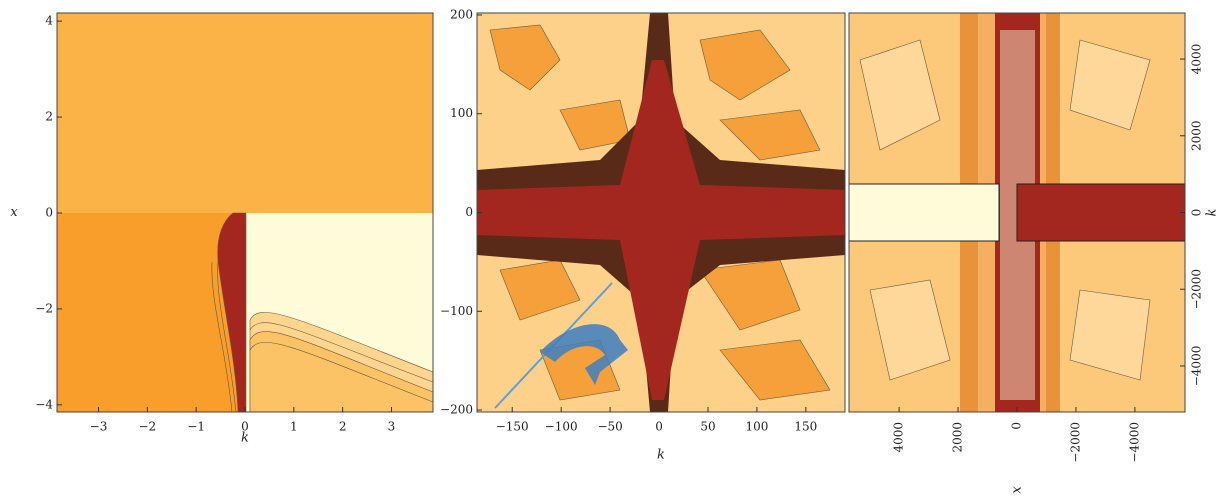  Describe the element at coordinates (392, 427) in the screenshot. I see `x-tick-label: 3` at that location.